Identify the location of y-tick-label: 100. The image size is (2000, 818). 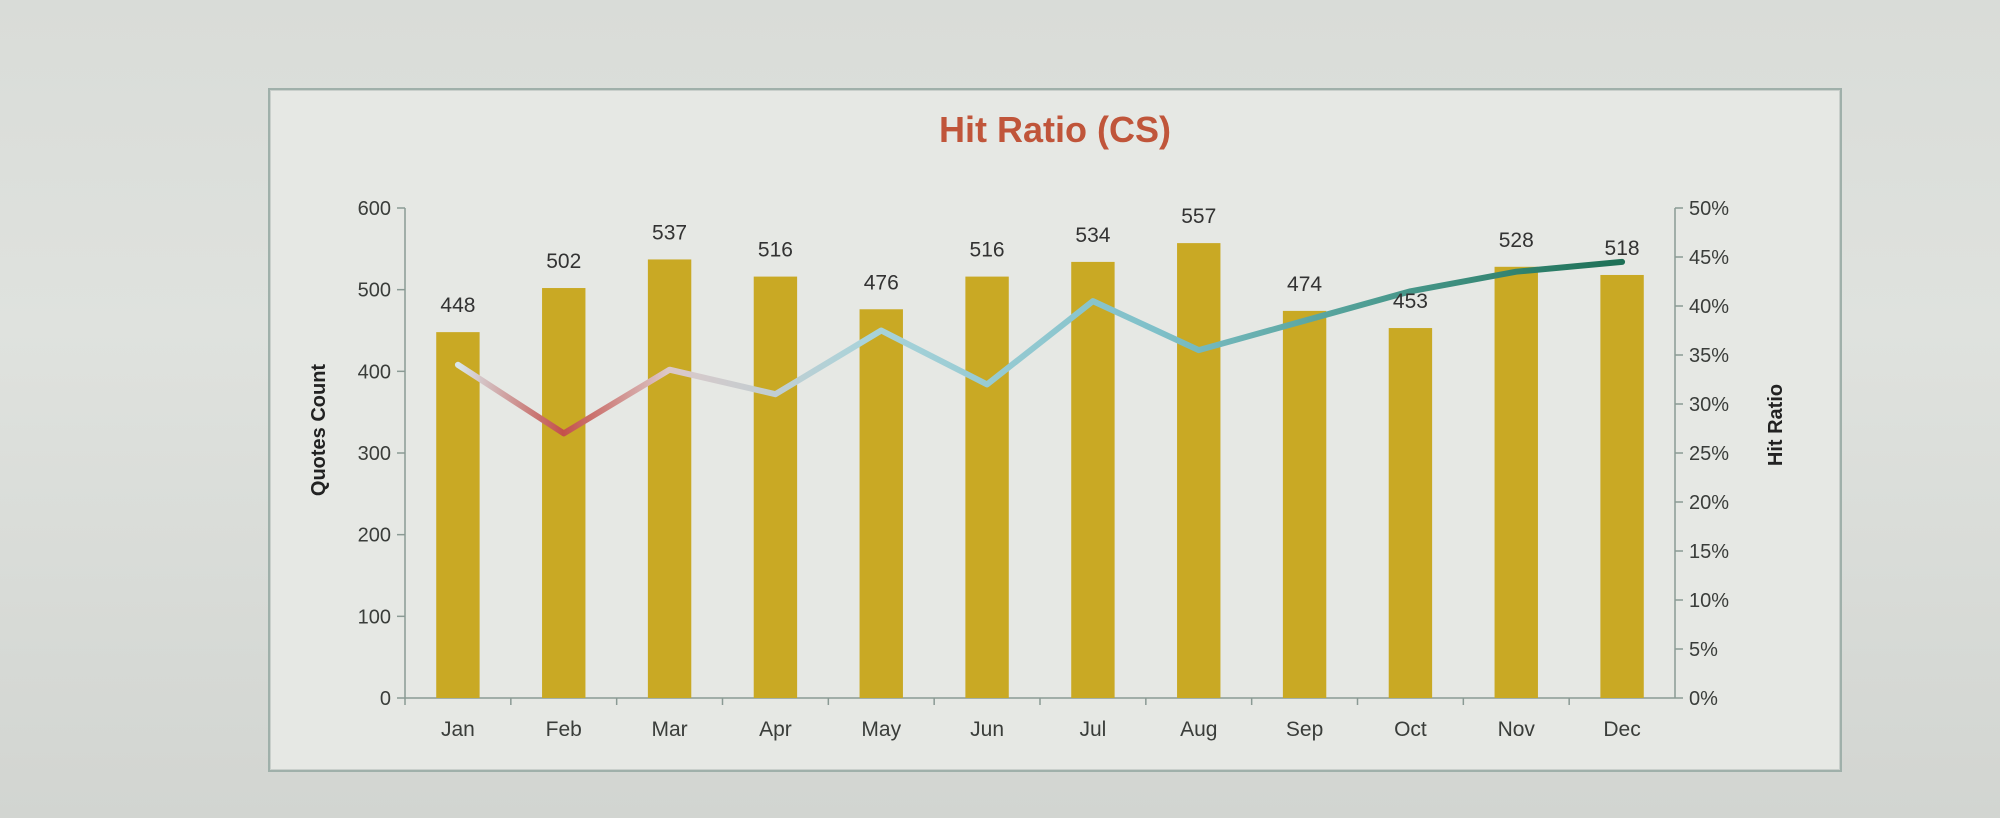
(374, 617).